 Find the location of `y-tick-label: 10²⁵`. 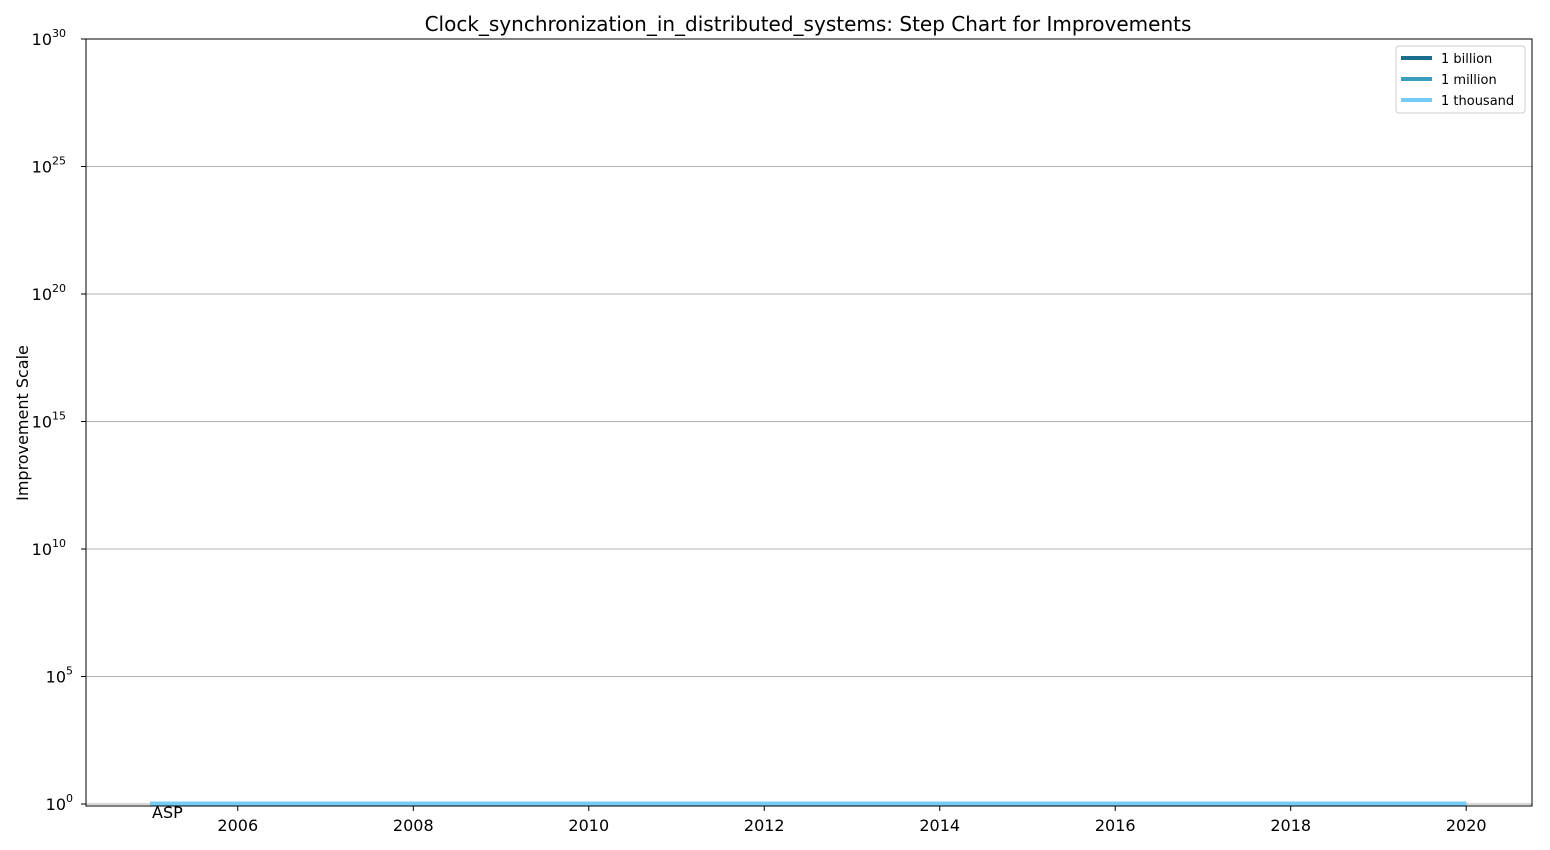

y-tick-label: 10²⁵ is located at coordinates (49, 166).